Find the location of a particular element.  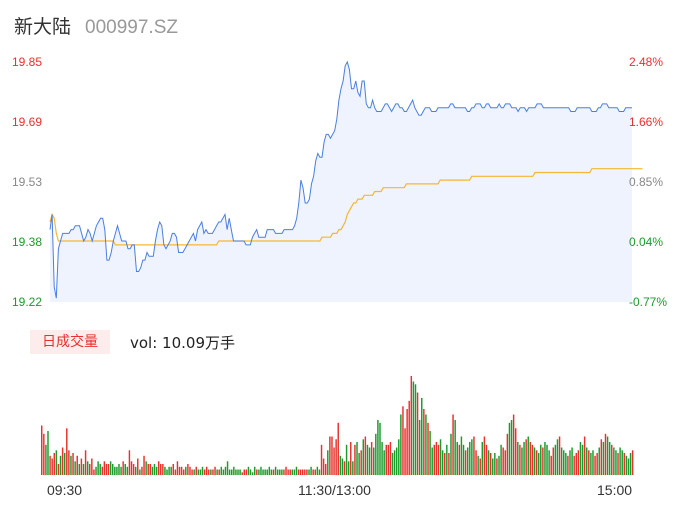

price-axis-label: 19.38 is located at coordinates (27, 242).